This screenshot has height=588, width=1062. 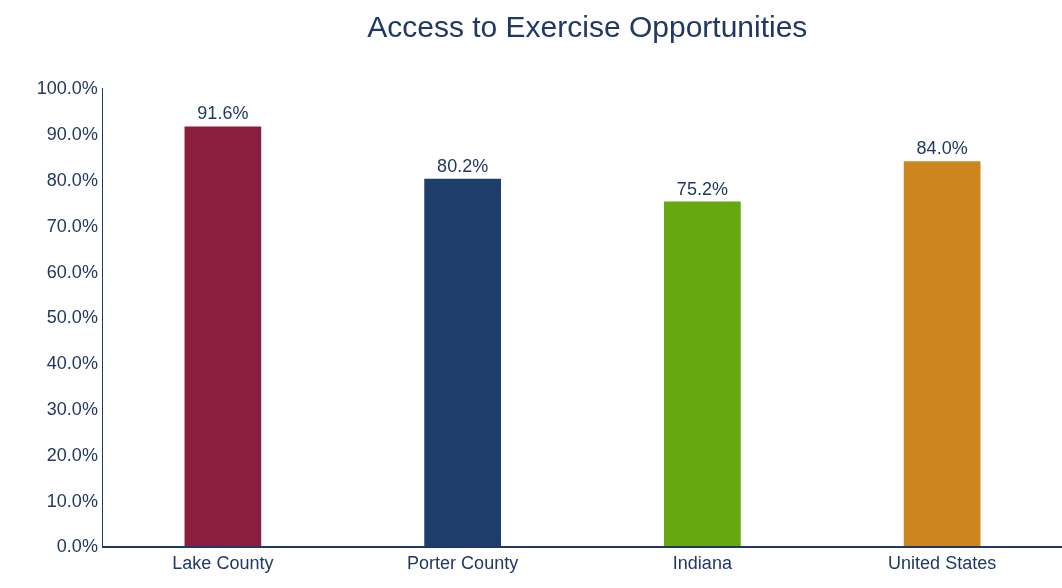 I want to click on y-tick-label: 80.0%, so click(x=72, y=179).